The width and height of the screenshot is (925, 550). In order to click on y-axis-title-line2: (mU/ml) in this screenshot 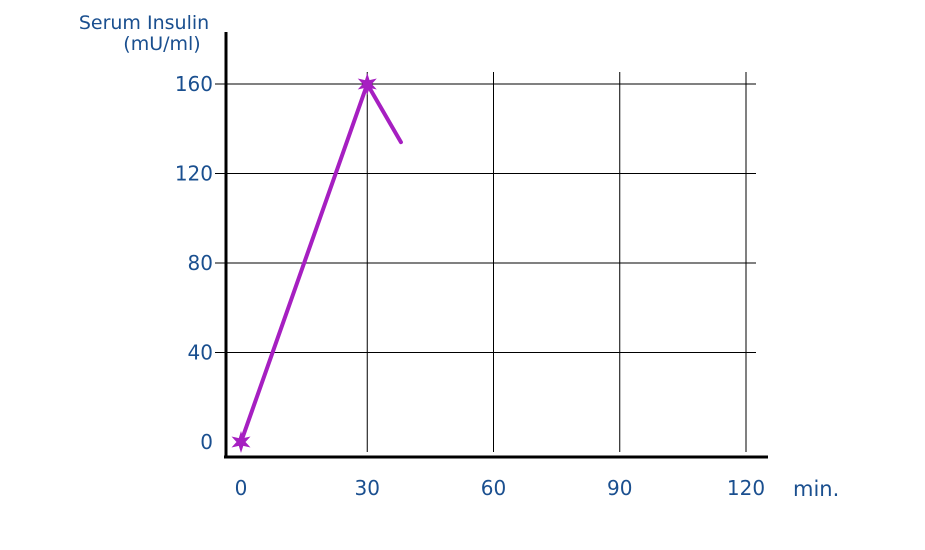, I will do `click(161, 44)`.